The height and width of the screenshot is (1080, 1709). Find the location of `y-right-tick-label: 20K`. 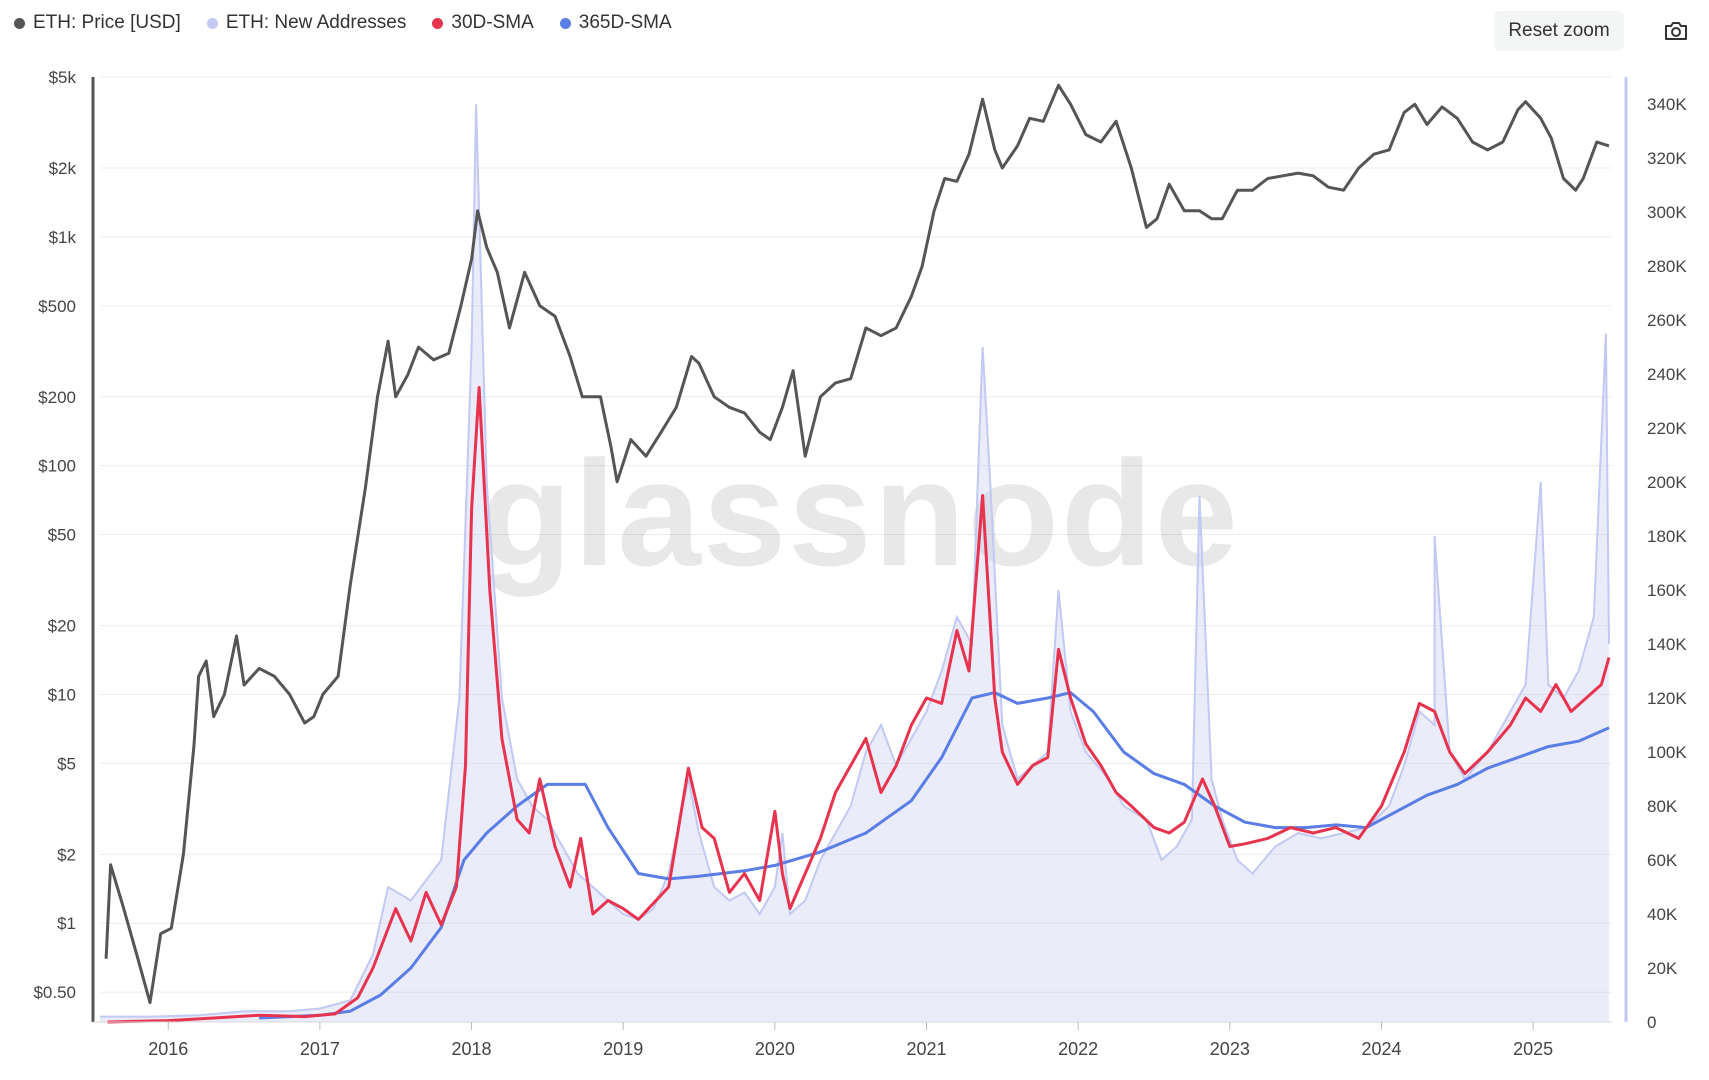

y-right-tick-label: 20K is located at coordinates (1662, 968).